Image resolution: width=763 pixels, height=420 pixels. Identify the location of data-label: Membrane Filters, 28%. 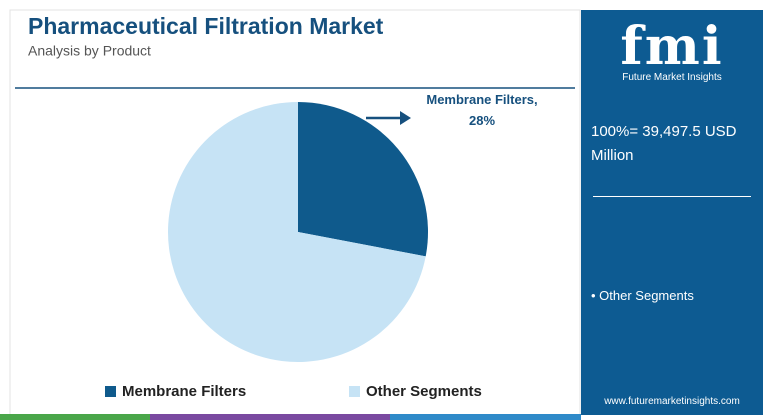
(481, 110).